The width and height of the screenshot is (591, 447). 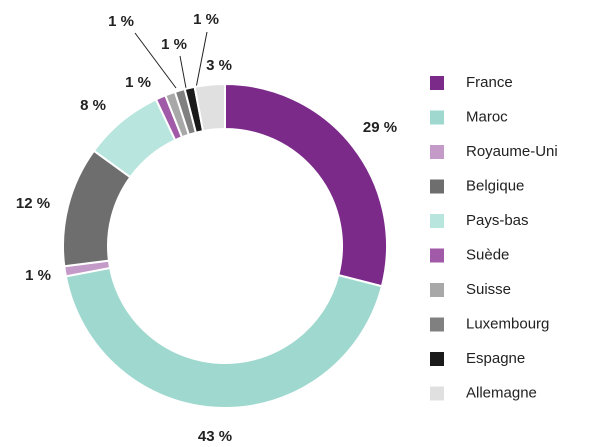 I want to click on legend-label: Suède, so click(x=487, y=254).